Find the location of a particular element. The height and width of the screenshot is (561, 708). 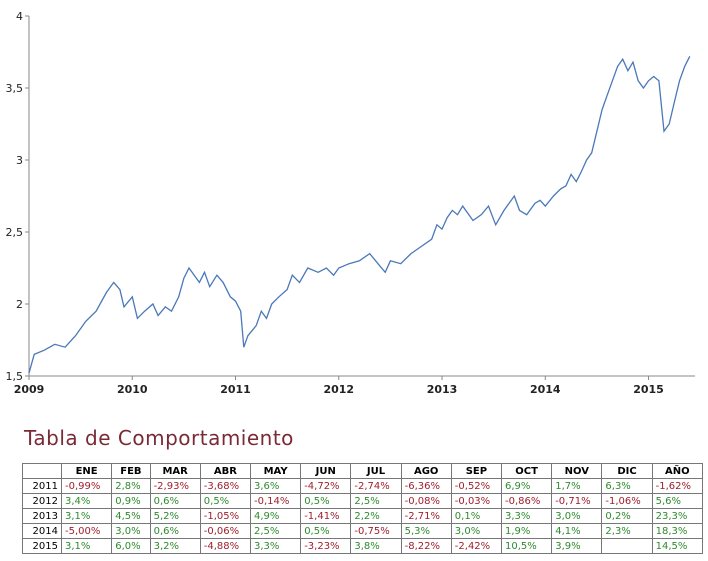

value-cell: -2,42% is located at coordinates (476, 546).